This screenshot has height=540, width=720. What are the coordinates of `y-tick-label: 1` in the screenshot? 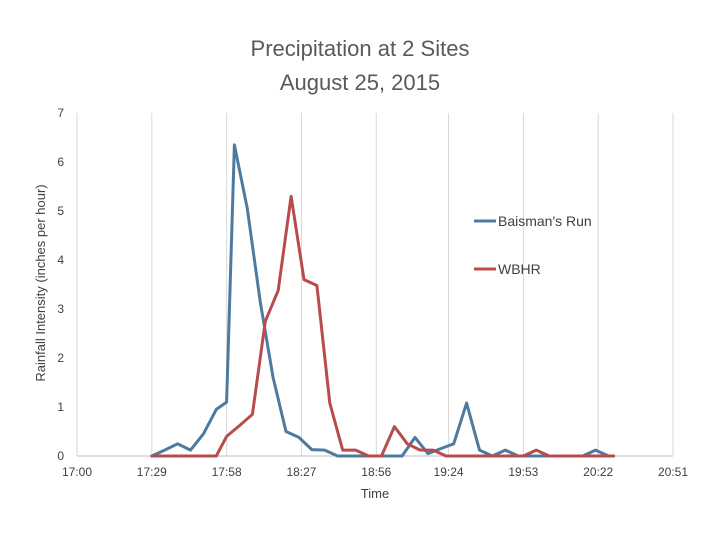 It's located at (60, 407).